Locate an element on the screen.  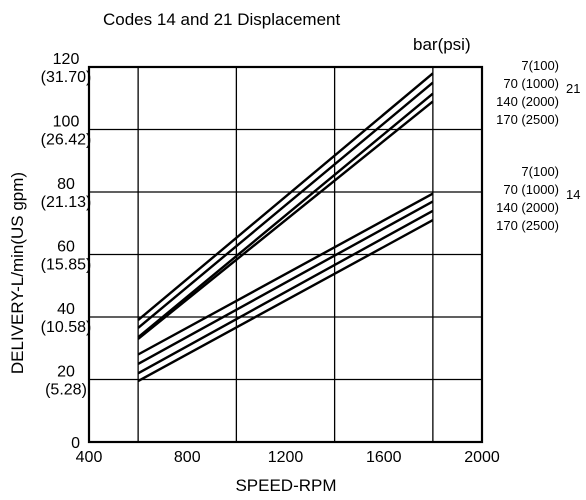
y-tick-label: 100 is located at coordinates (66, 122).